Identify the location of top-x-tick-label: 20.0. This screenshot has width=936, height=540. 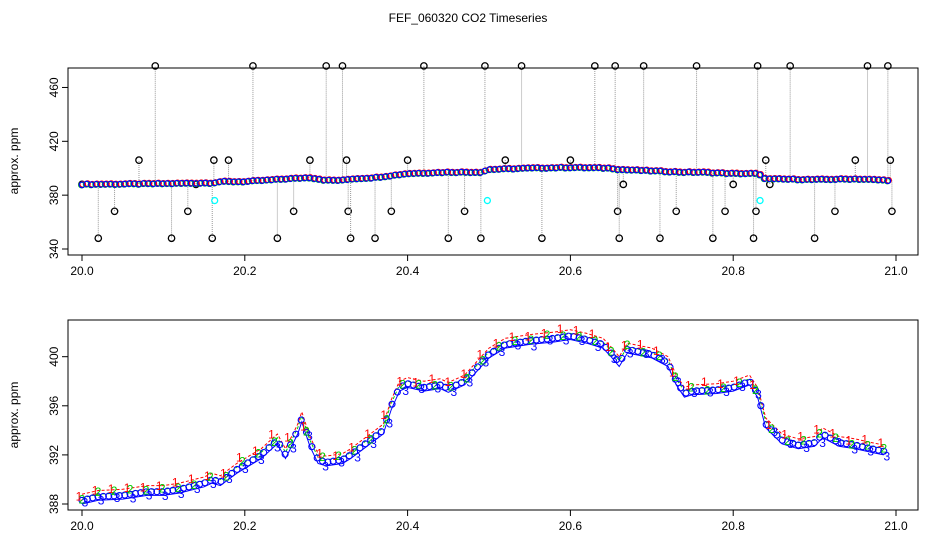
(82, 271).